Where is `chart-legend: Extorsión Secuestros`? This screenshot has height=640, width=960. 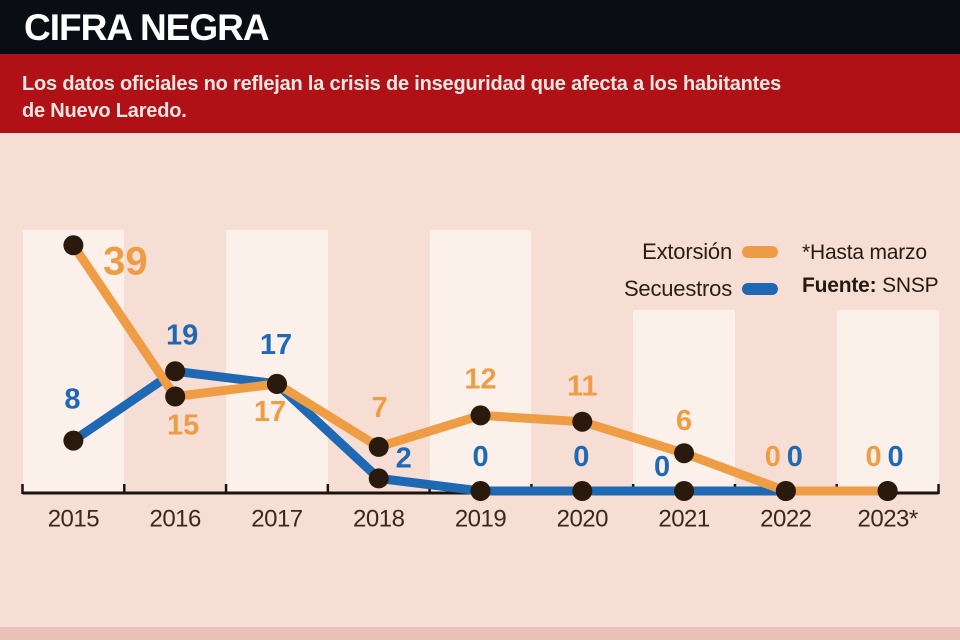 chart-legend: Extorsión Secuestros is located at coordinates (604, 274).